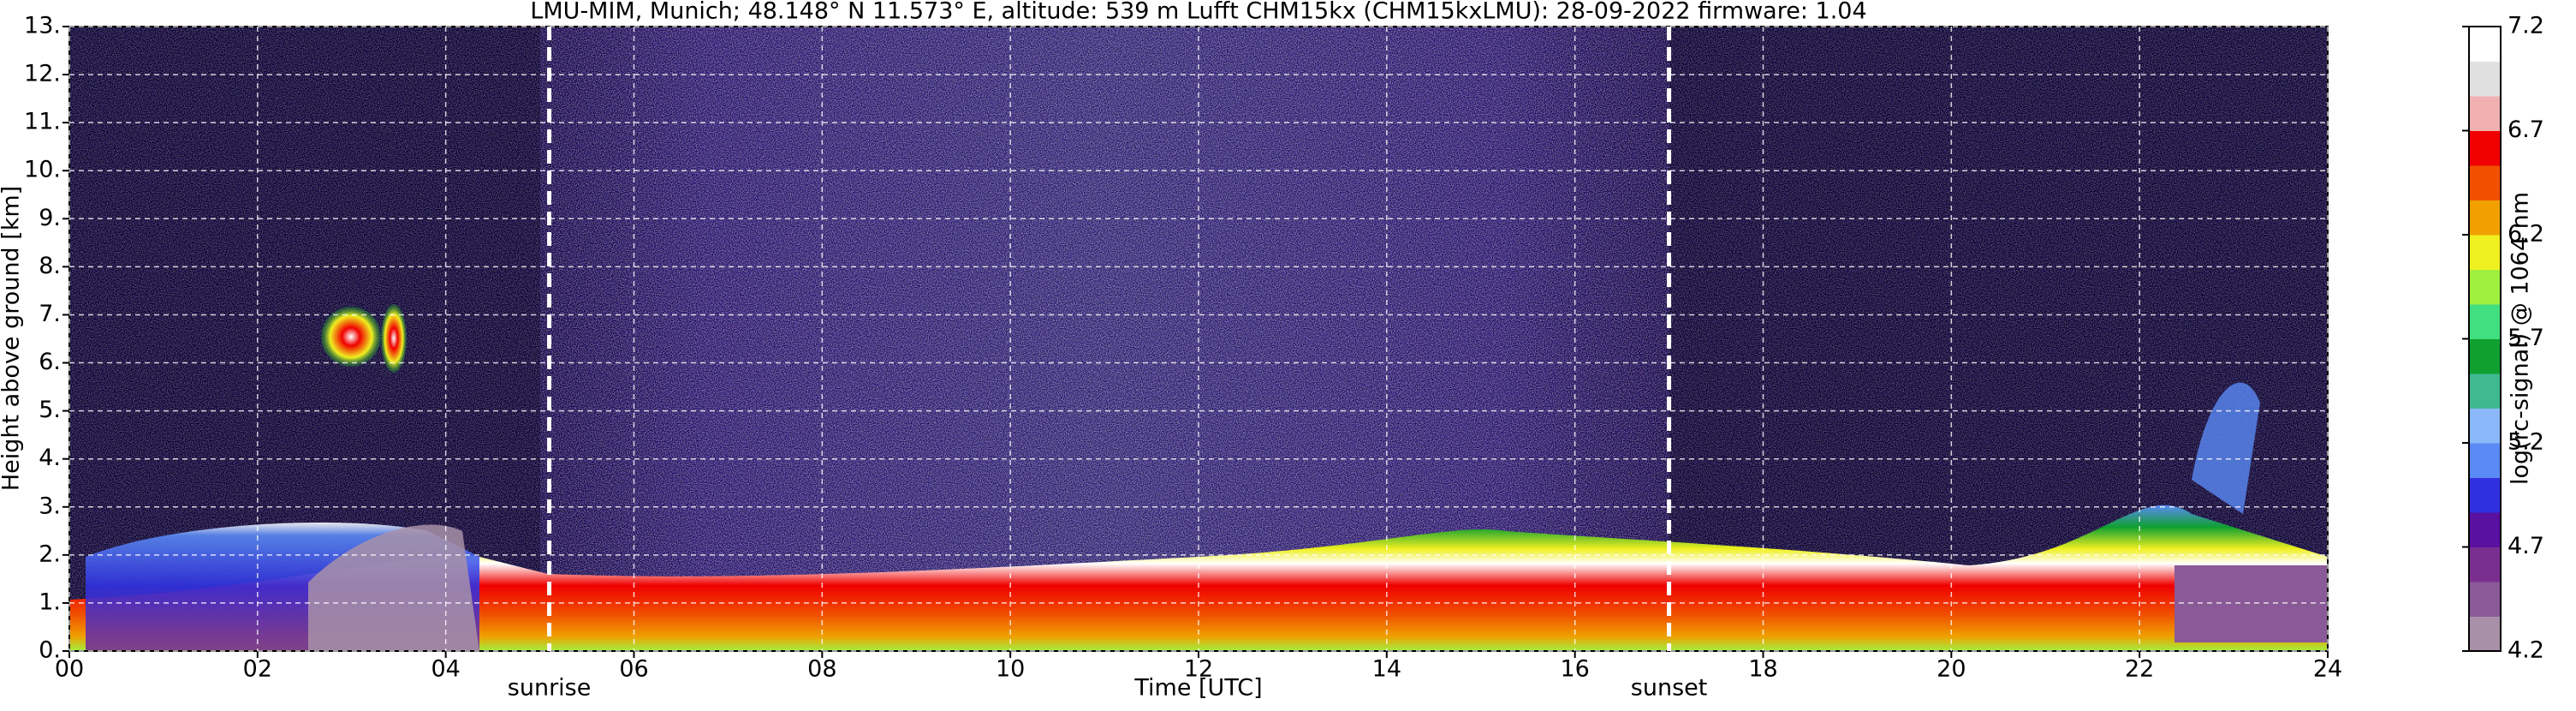  I want to click on x-tick-label: 24, so click(2327, 670).